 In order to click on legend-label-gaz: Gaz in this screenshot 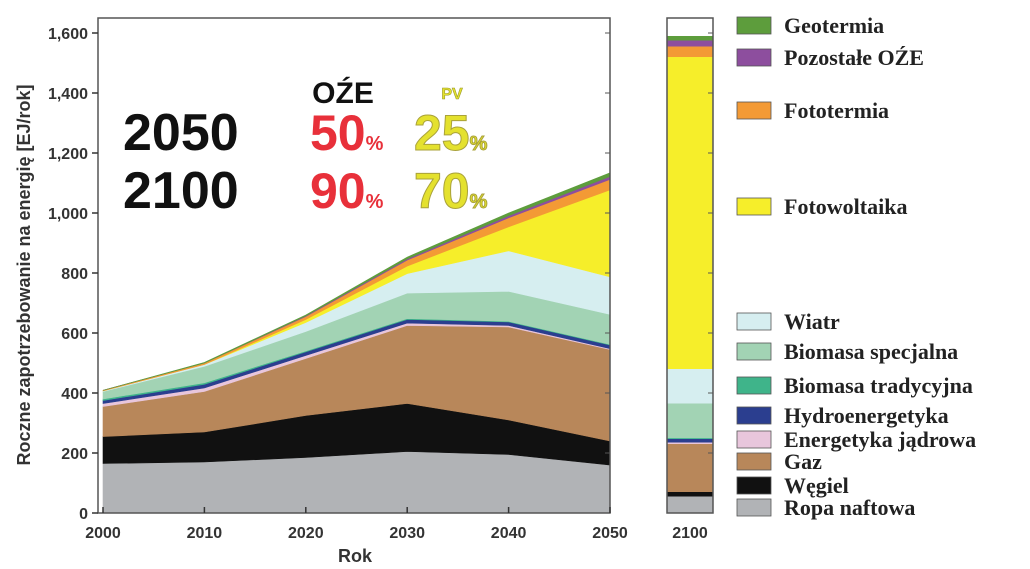, I will do `click(803, 461)`.